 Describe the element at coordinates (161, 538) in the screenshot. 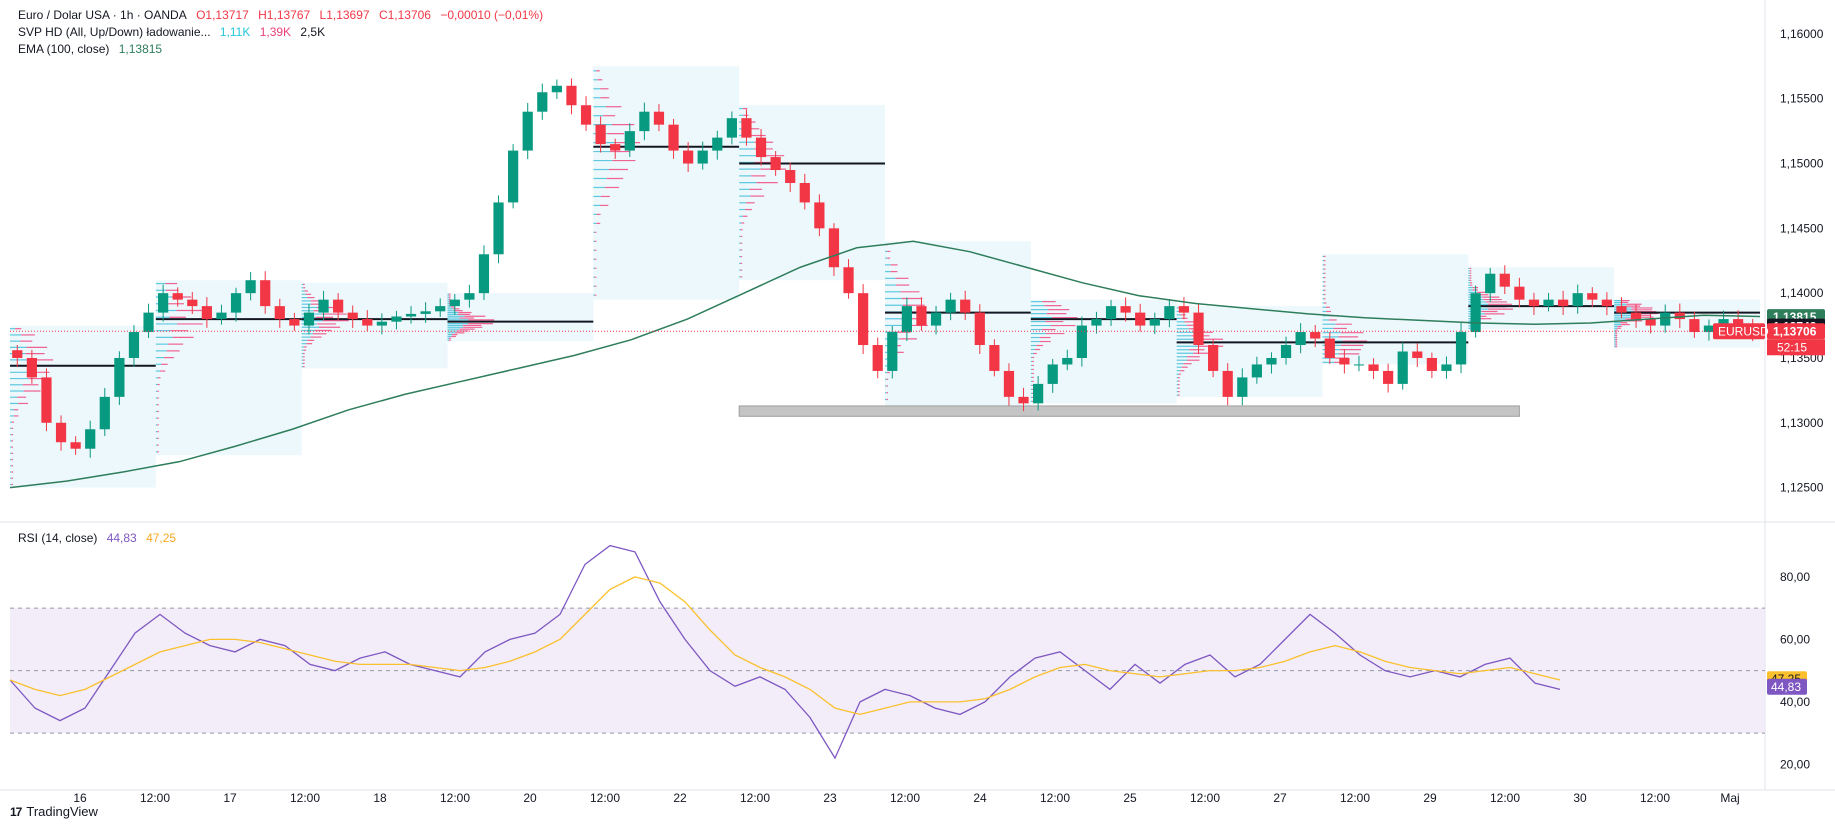

I see `rsi-ma-value: 47,25` at that location.